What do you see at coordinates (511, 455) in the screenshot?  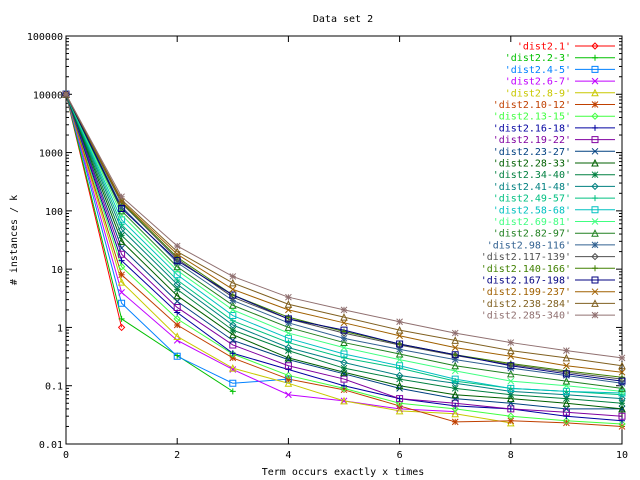 I see `x-tick-label: 8` at bounding box center [511, 455].